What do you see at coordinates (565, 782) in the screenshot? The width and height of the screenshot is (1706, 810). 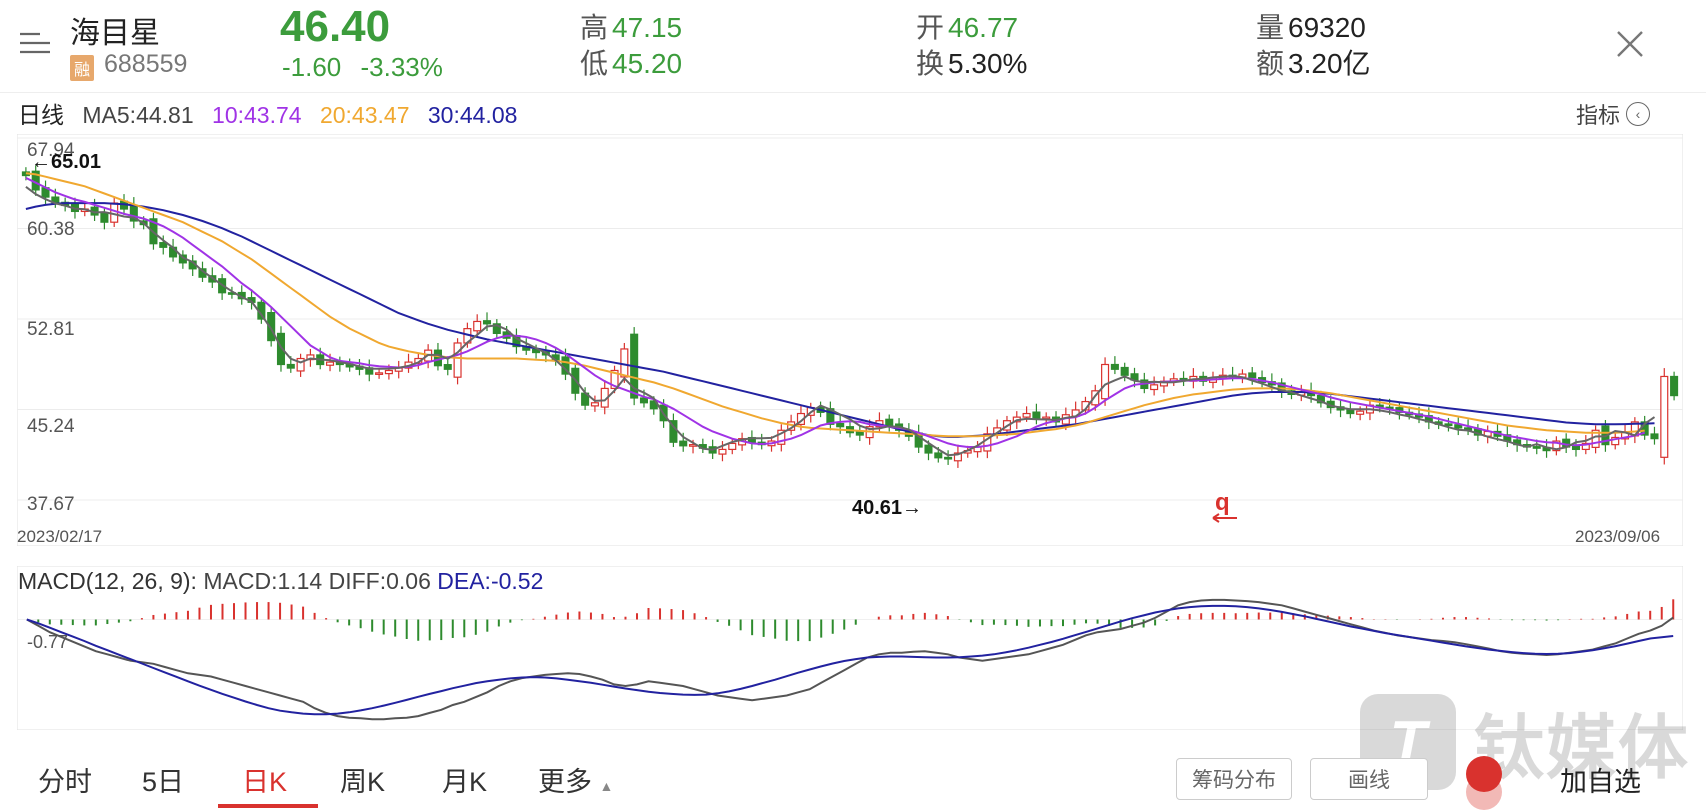 I see `tab-more-label: 更多` at bounding box center [565, 782].